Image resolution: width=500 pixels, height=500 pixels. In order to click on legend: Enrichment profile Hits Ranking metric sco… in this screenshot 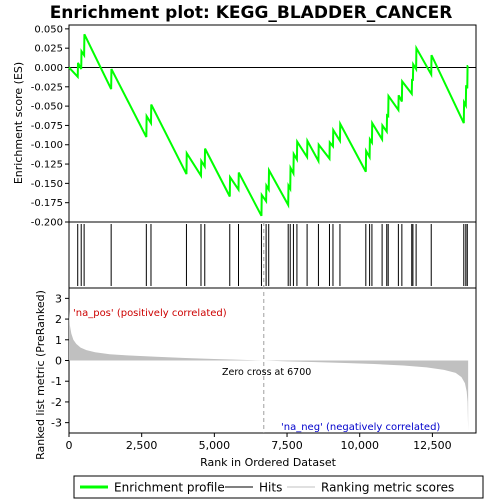, I will do `click(278, 487)`.